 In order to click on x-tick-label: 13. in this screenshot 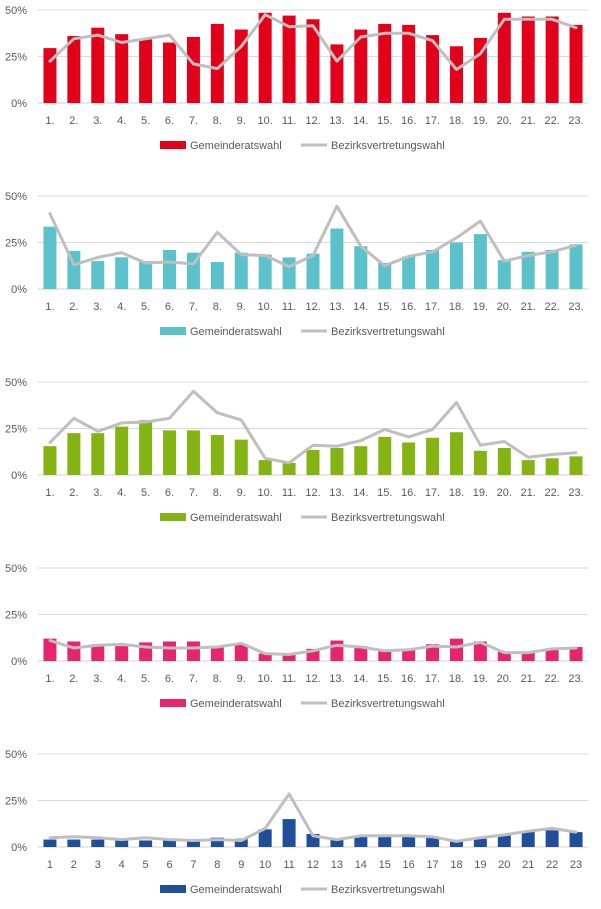, I will do `click(336, 493)`.